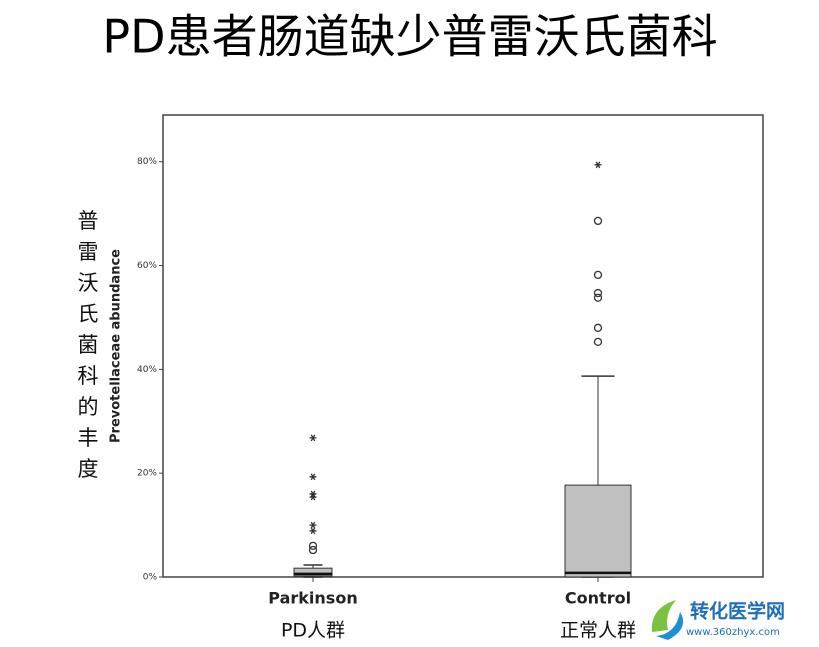  Describe the element at coordinates (147, 370) in the screenshot. I see `y-tick-label: 40%` at that location.